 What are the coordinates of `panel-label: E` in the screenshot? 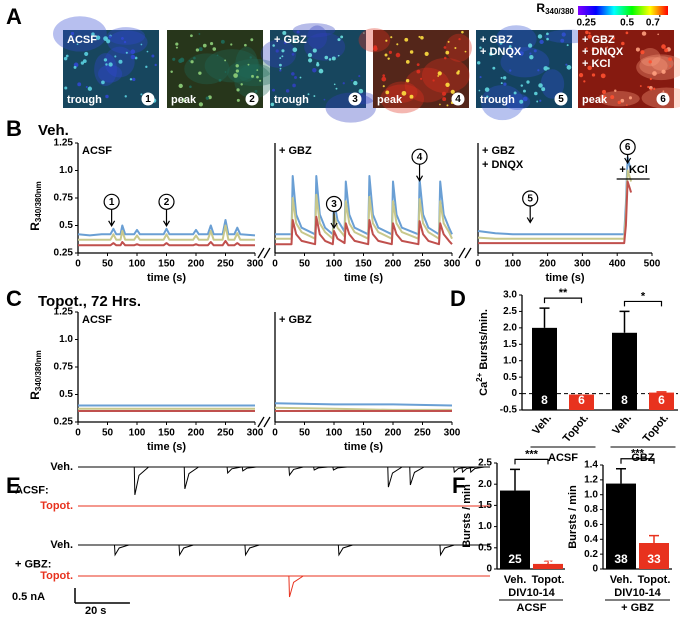 It's located at (13, 485).